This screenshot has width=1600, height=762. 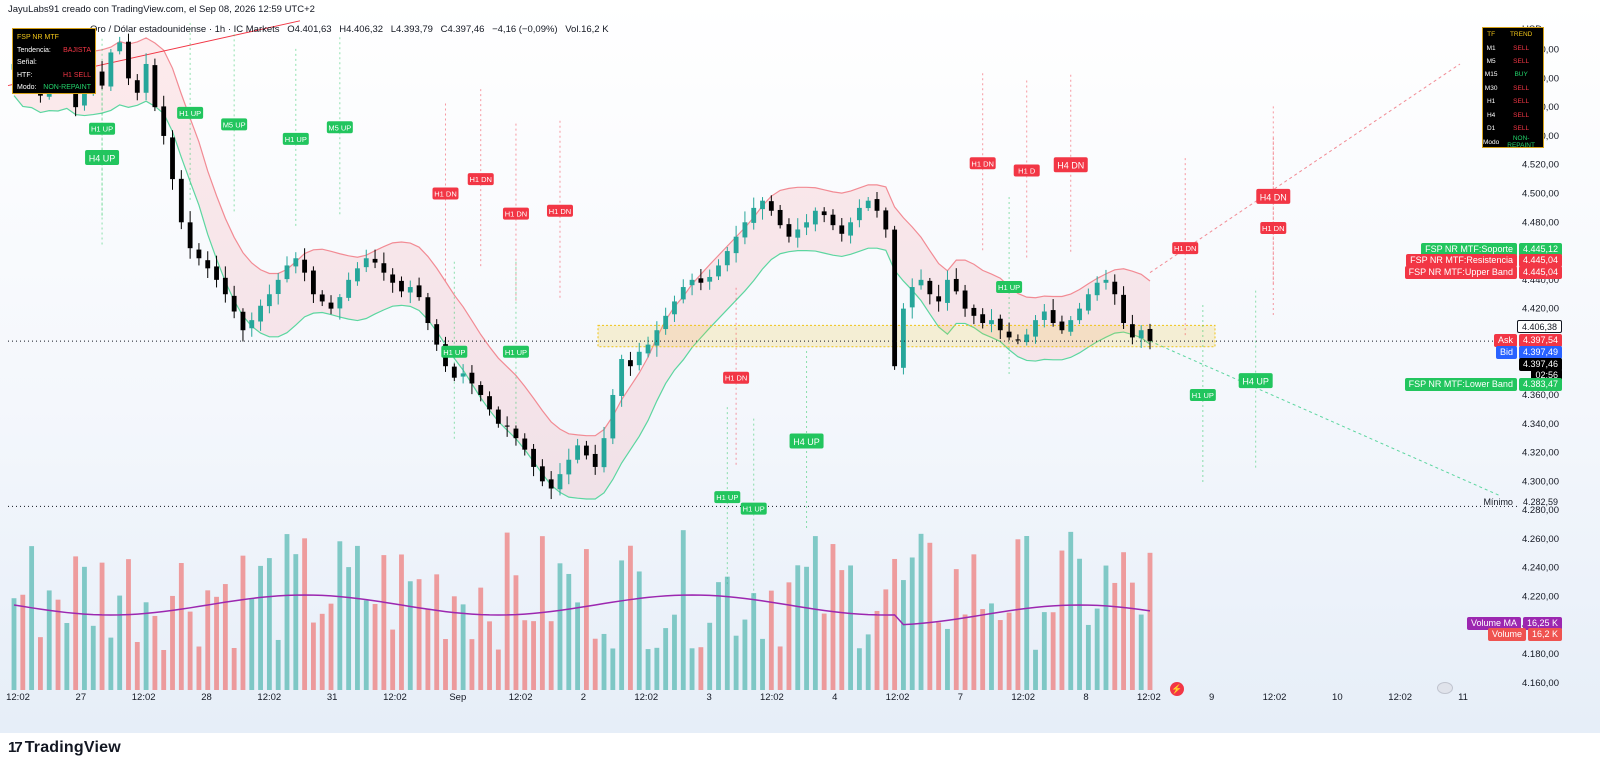 I want to click on trend-tf: M15, so click(x=1491, y=75).